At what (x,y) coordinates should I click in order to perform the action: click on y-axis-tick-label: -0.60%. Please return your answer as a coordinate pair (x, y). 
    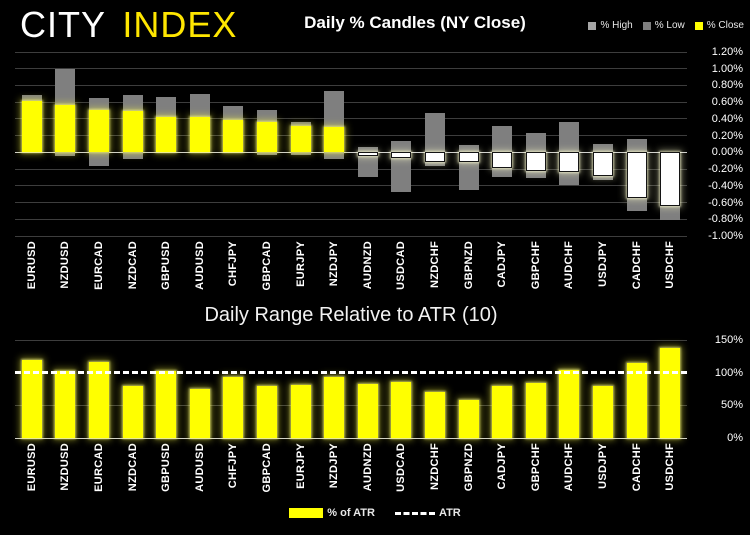
    Looking at the image, I should click on (725, 202).